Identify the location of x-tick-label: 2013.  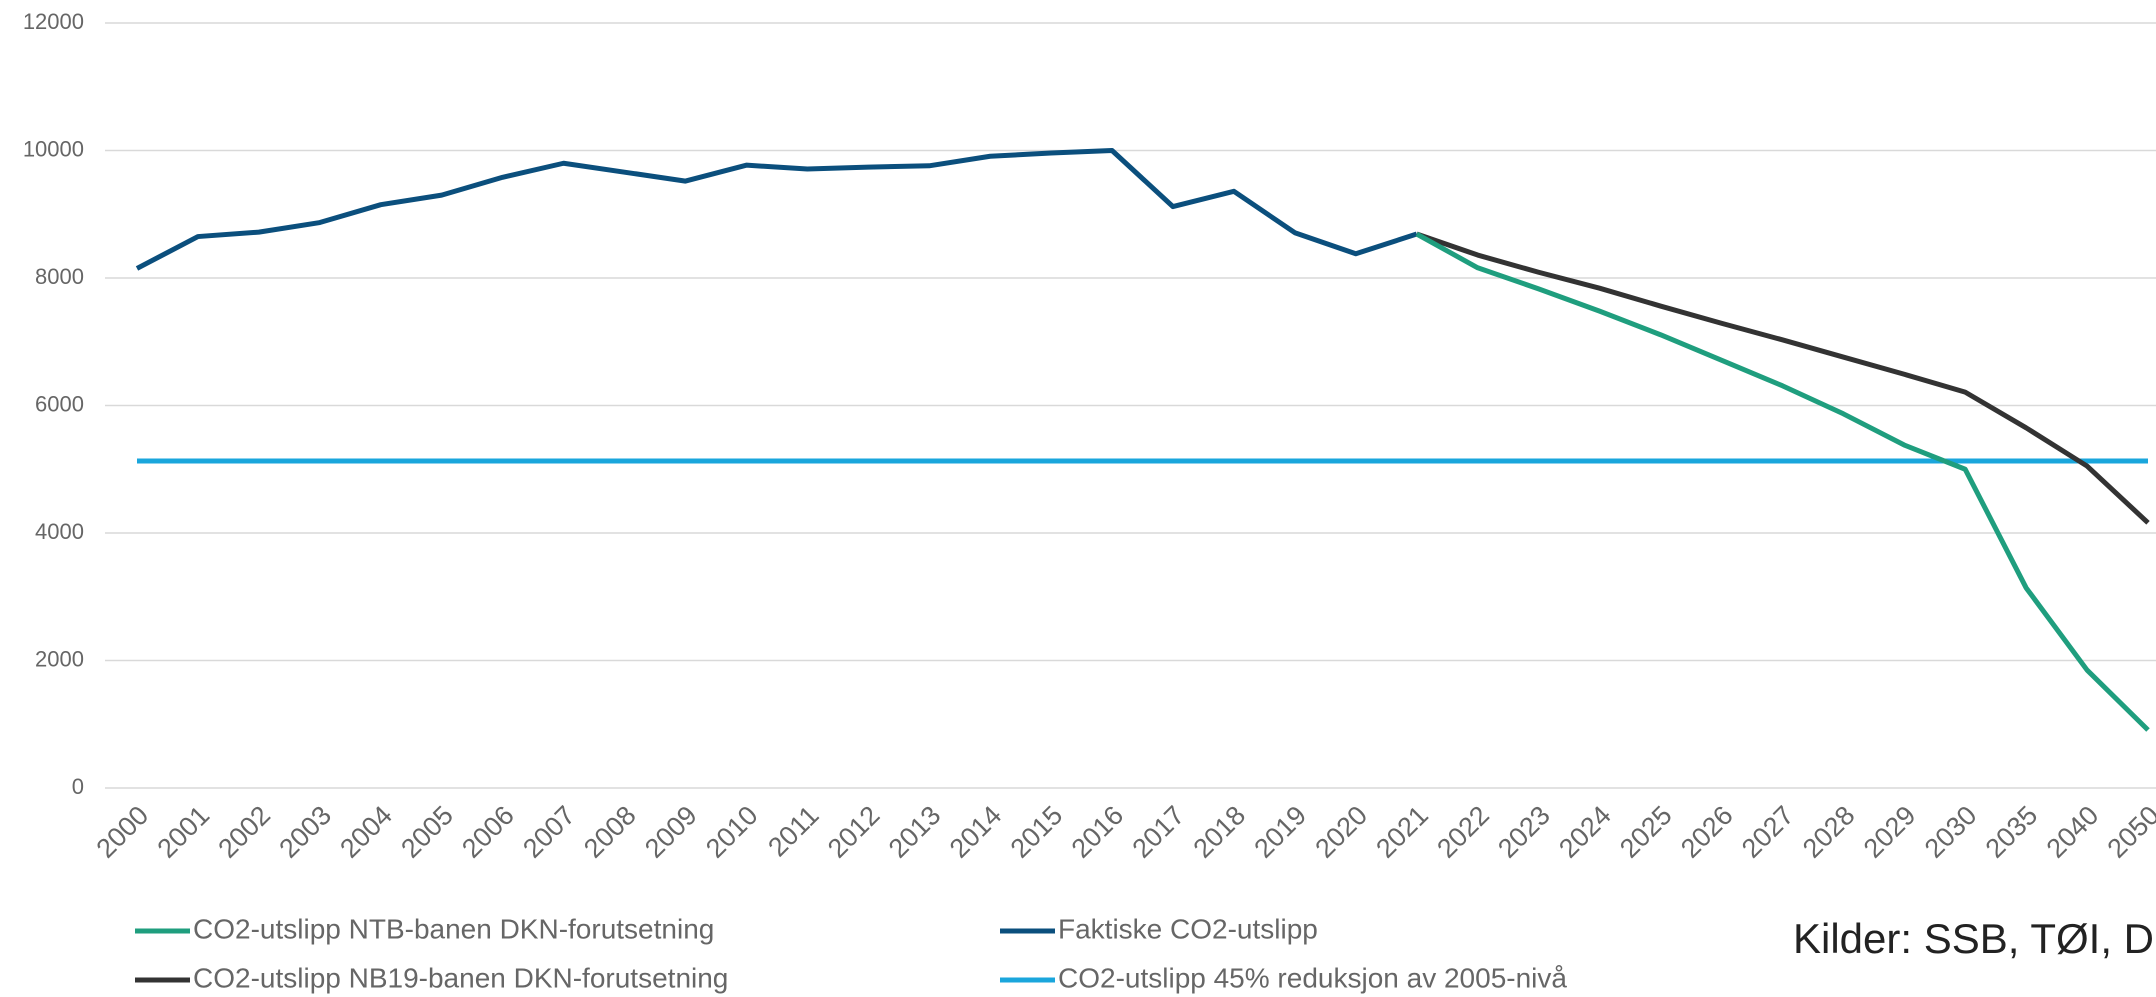
(915, 832).